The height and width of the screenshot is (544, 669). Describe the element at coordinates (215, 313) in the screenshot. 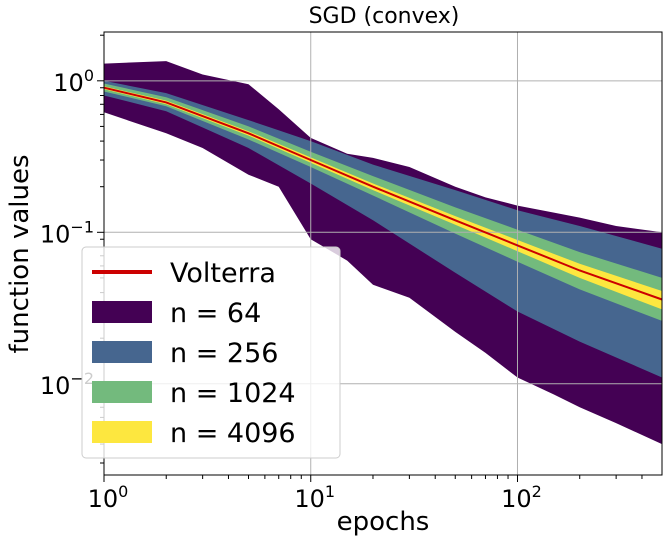

I see `legend-label-n-64: n = 64` at that location.